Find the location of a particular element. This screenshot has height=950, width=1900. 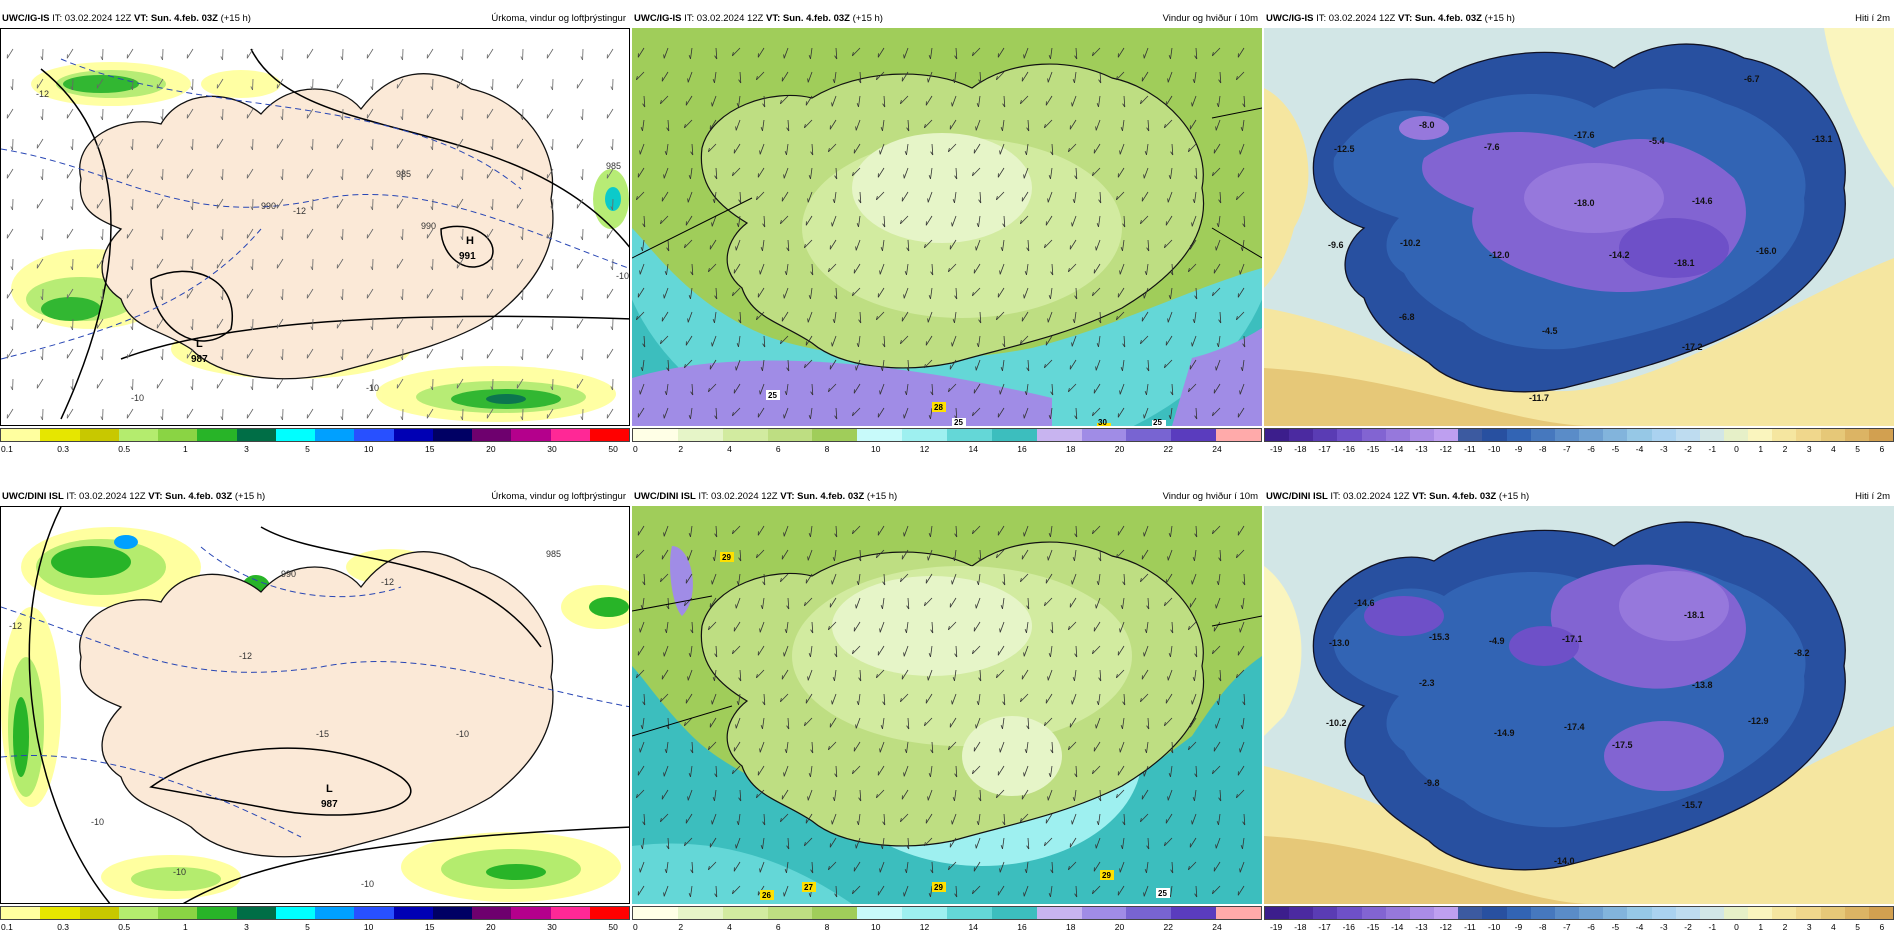

svg-text: L is located at coordinates (329, 789).